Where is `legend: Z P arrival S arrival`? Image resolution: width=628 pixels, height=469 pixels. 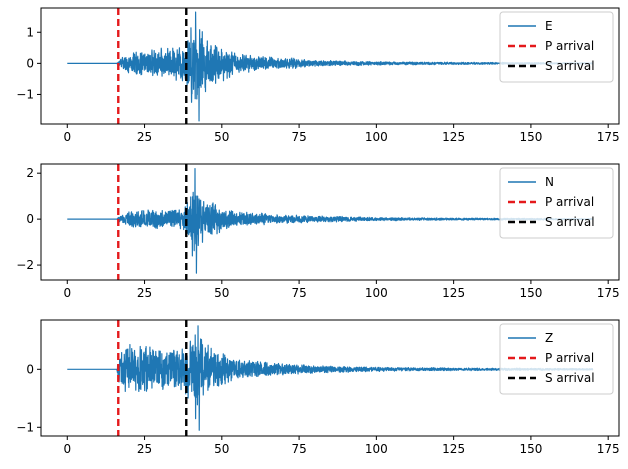
legend: Z P arrival S arrival is located at coordinates (556, 359).